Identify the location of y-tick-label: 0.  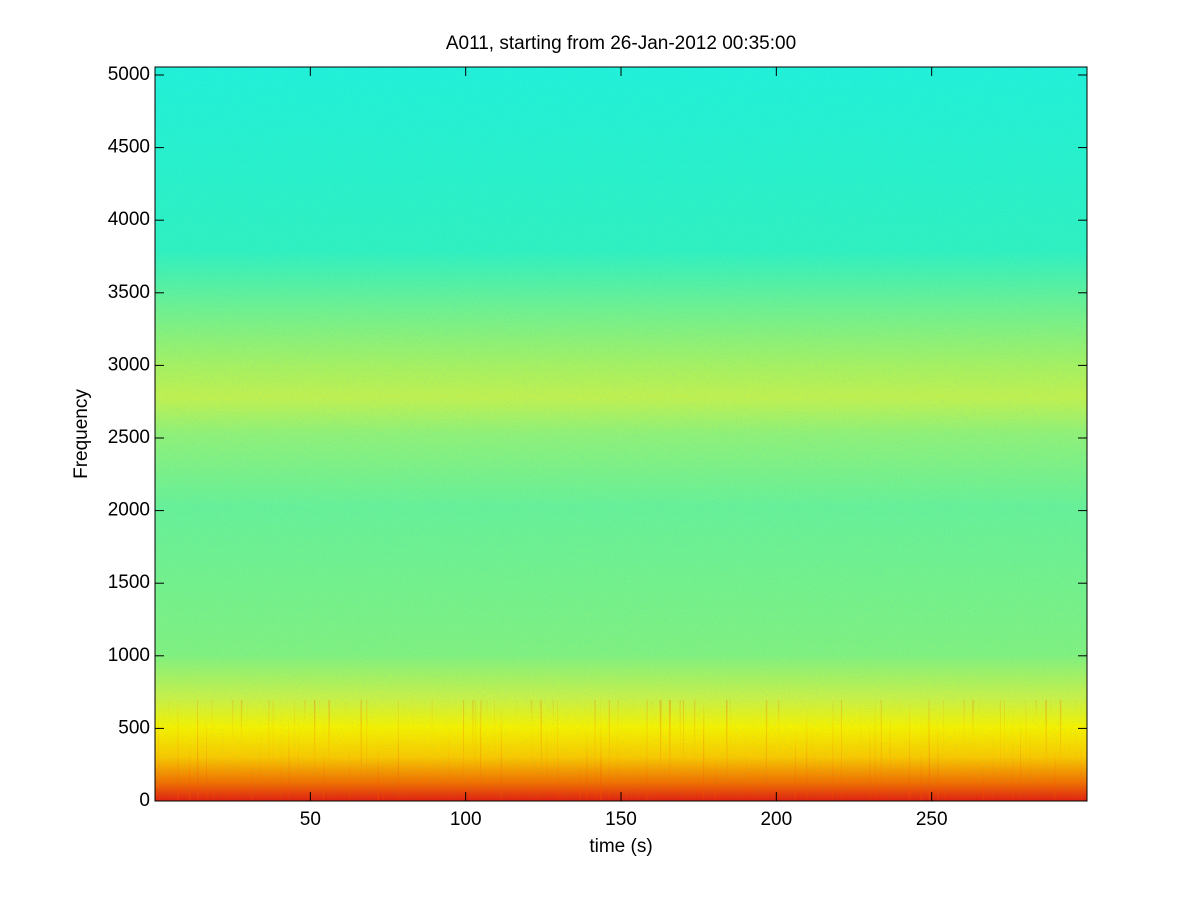
(144, 800).